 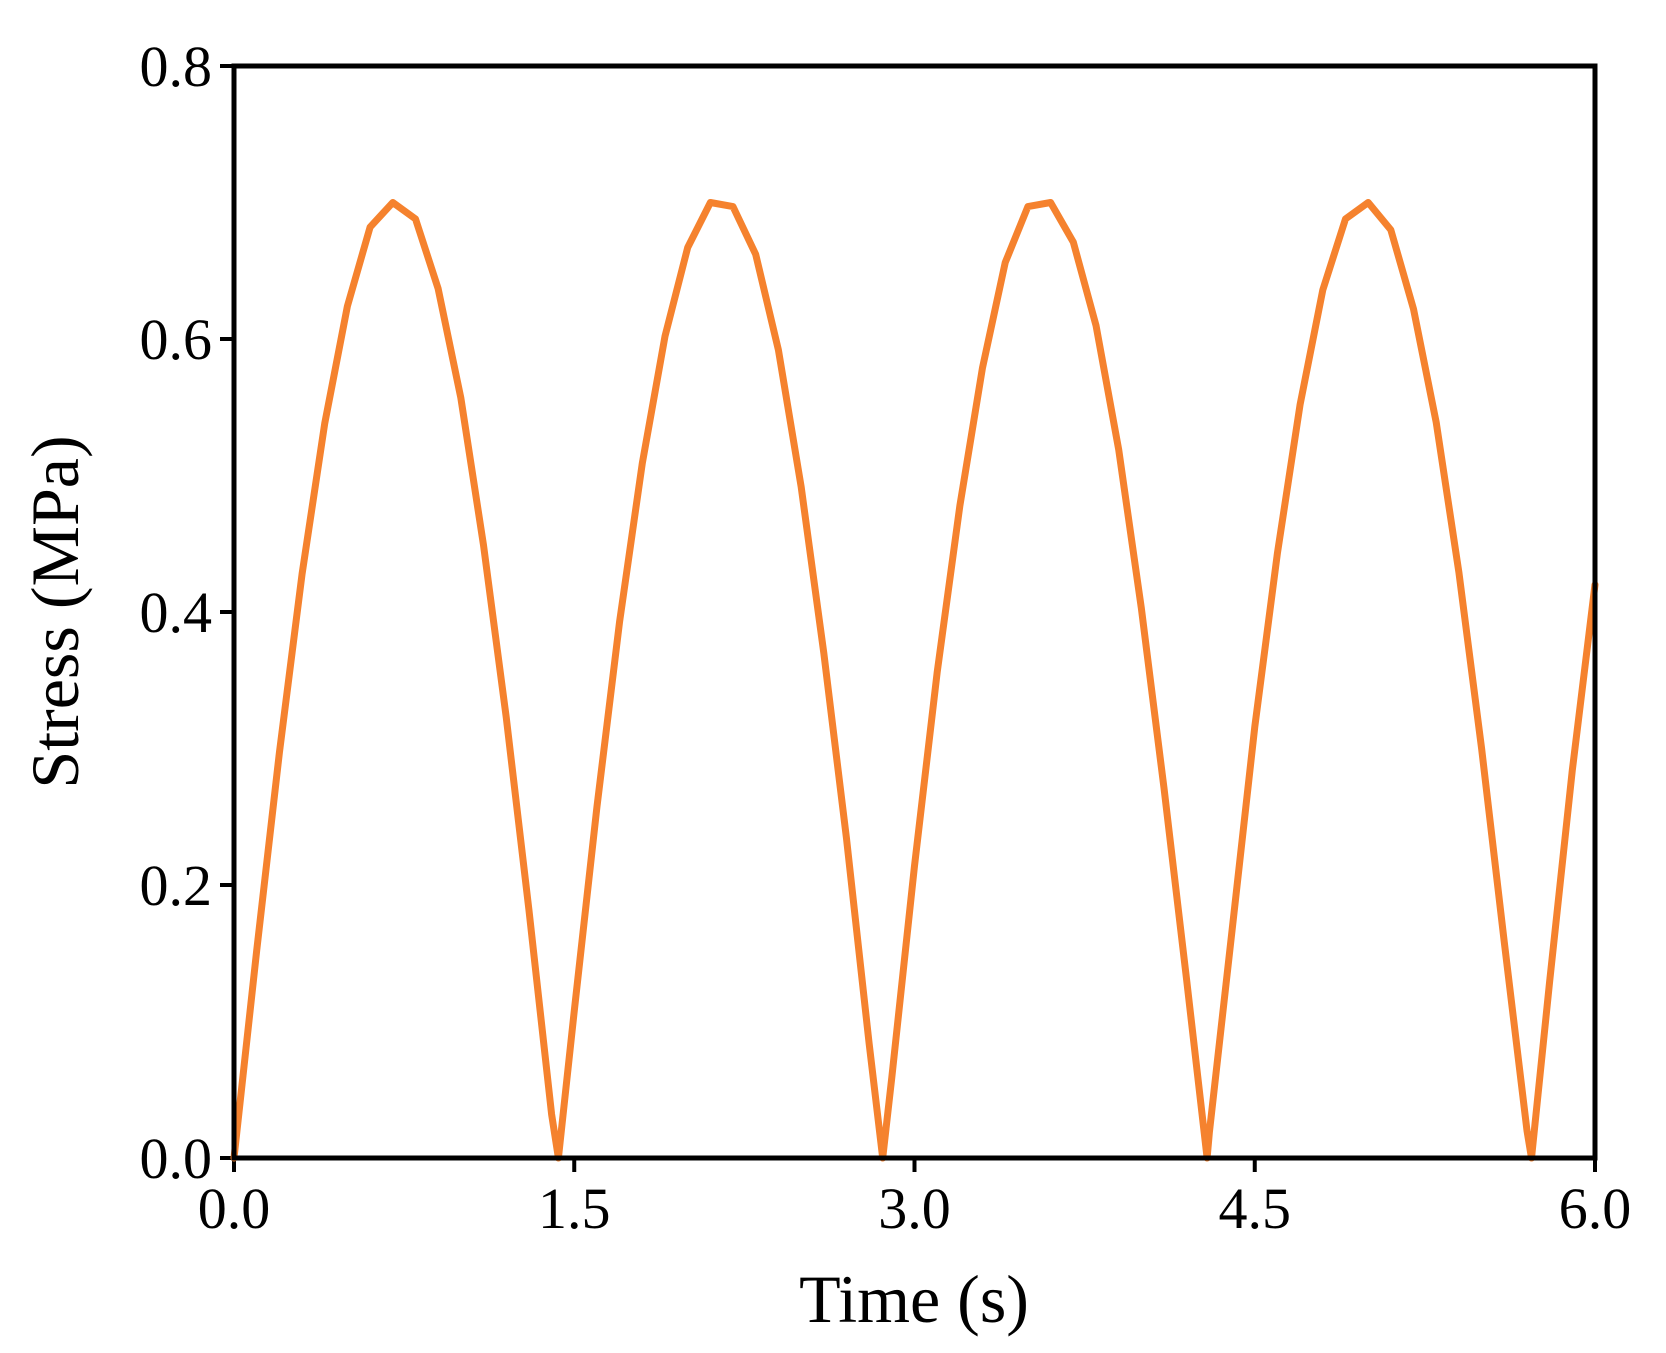 I want to click on y-tick-label: 0.6, so click(x=176, y=339).